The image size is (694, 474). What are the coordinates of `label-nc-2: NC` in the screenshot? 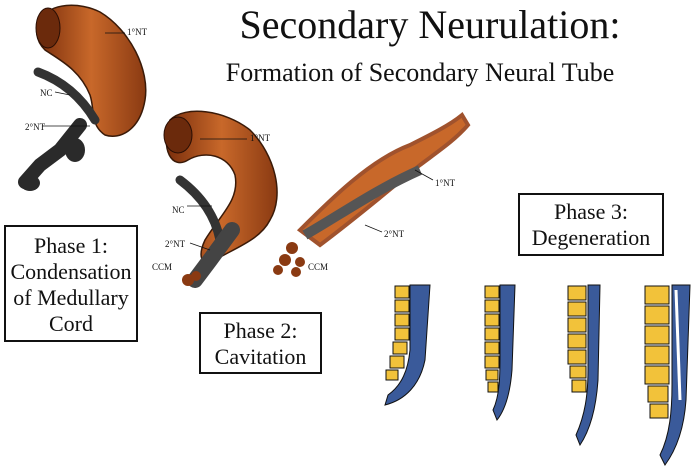 It's located at (178, 210).